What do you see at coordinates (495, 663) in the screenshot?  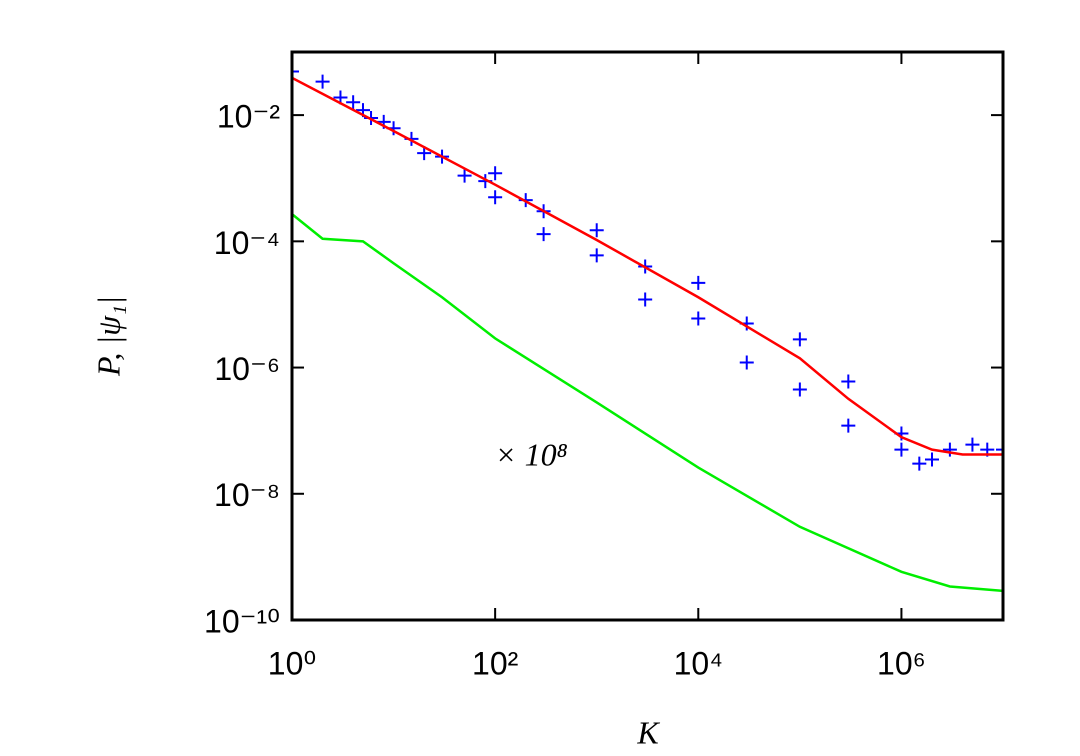 I see `x-tick-label: 10²` at bounding box center [495, 663].